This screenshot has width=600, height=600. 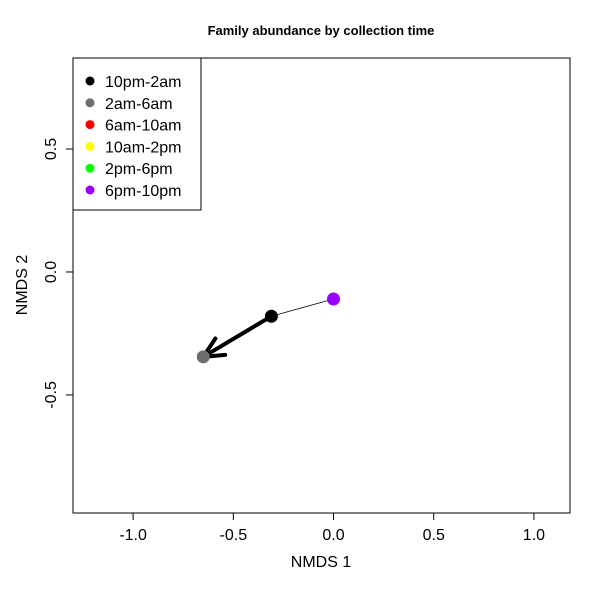 What do you see at coordinates (321, 30) in the screenshot?
I see `chart-title: Family abundance by collection time` at bounding box center [321, 30].